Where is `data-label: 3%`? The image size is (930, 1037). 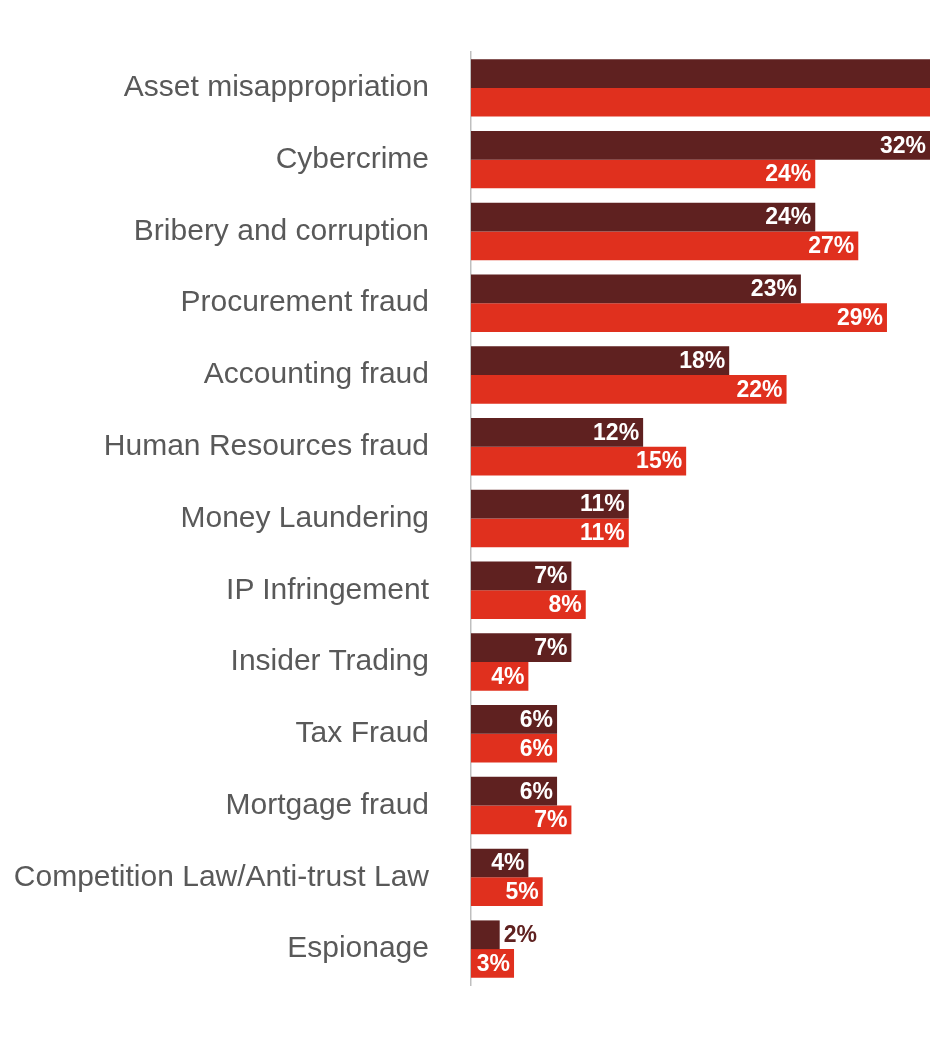 data-label: 3% is located at coordinates (493, 962).